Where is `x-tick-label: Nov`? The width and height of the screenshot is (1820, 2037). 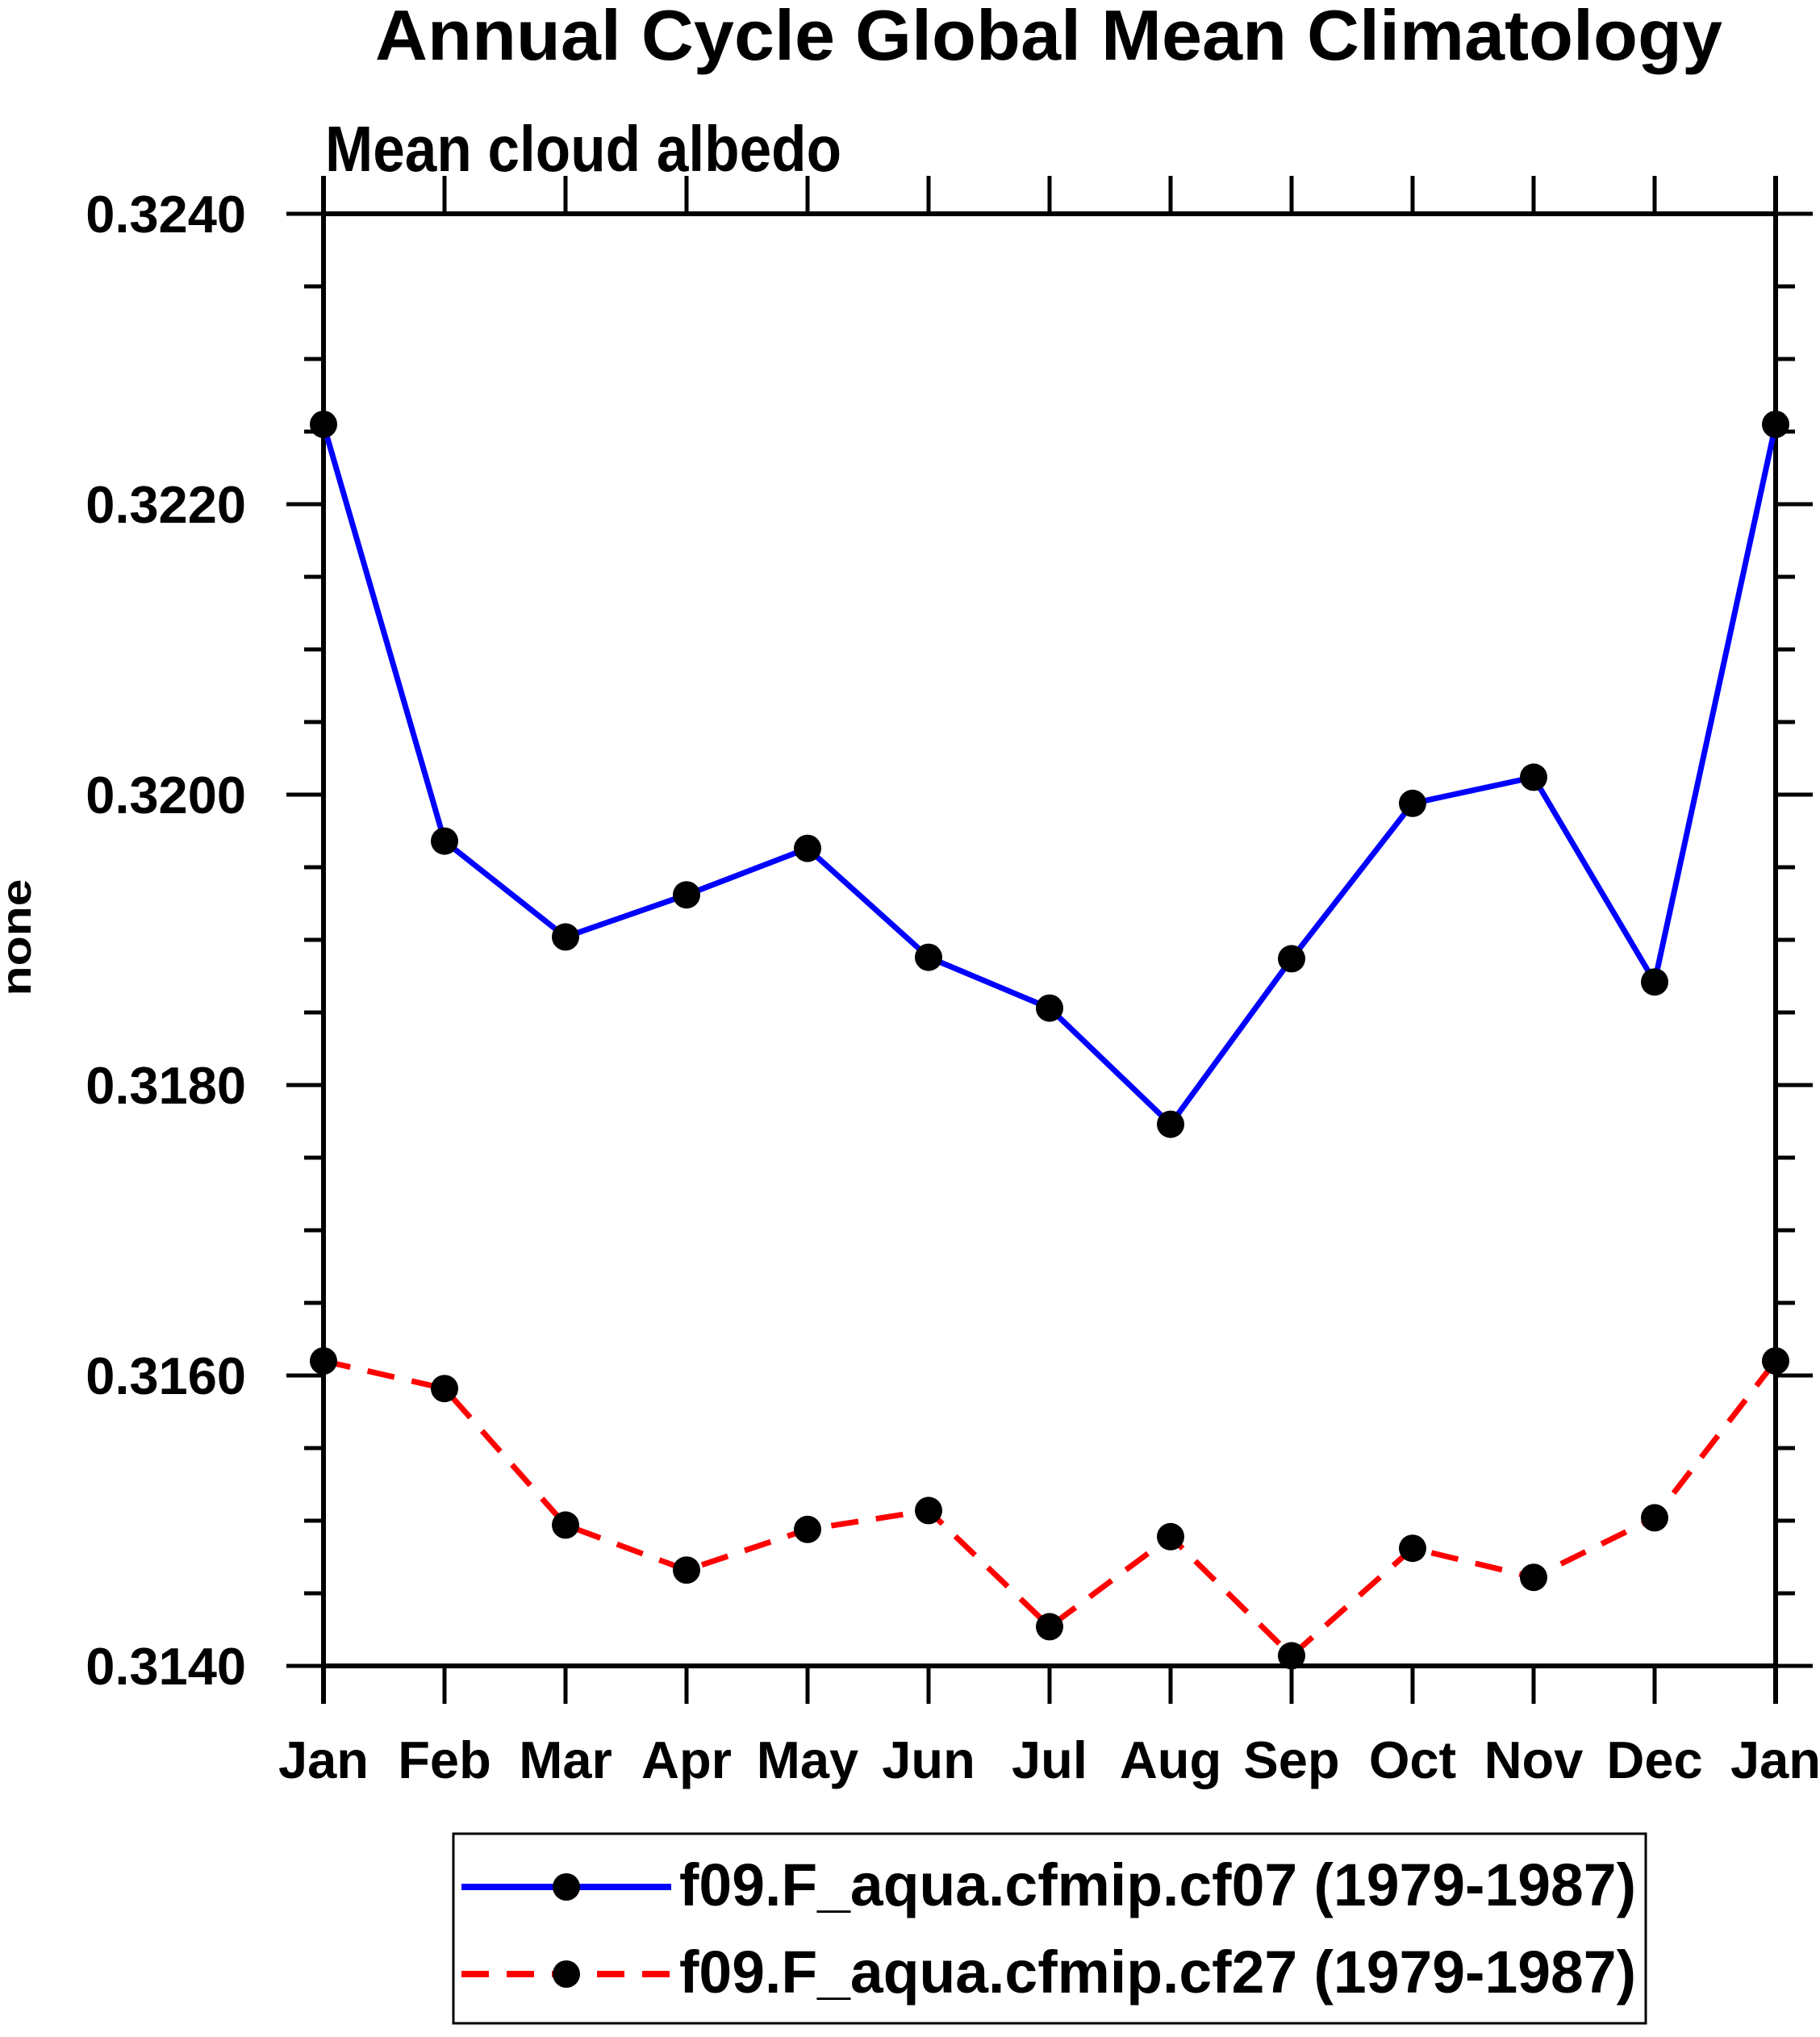 x-tick-label: Nov is located at coordinates (1534, 1760).